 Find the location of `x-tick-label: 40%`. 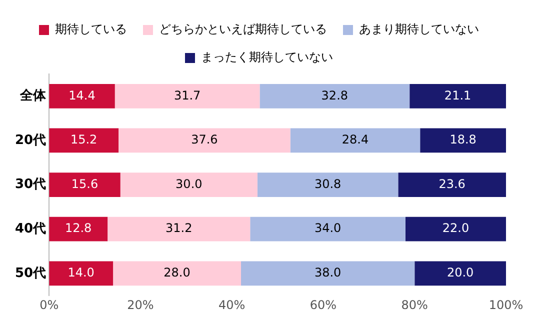

x-tick-label: 40% is located at coordinates (232, 305).